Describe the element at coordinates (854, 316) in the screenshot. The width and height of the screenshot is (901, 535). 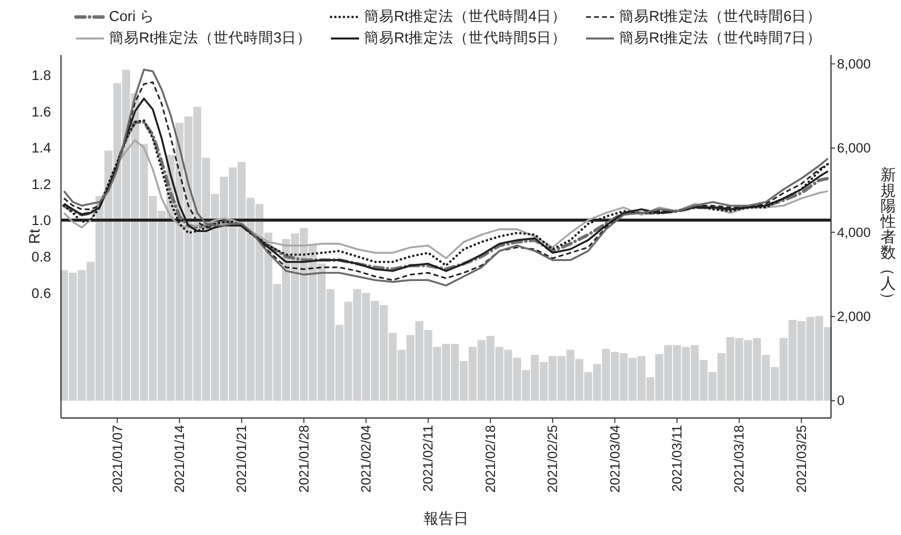
I see `y2-tick-label: 2,000` at that location.